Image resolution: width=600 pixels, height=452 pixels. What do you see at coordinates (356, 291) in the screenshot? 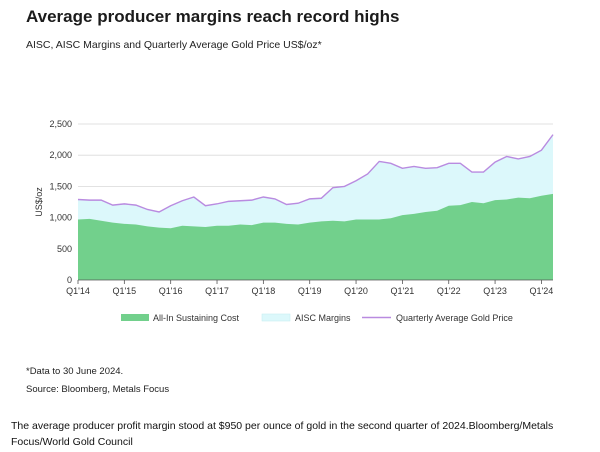
I see `x-tick-label: Q1'20` at bounding box center [356, 291].